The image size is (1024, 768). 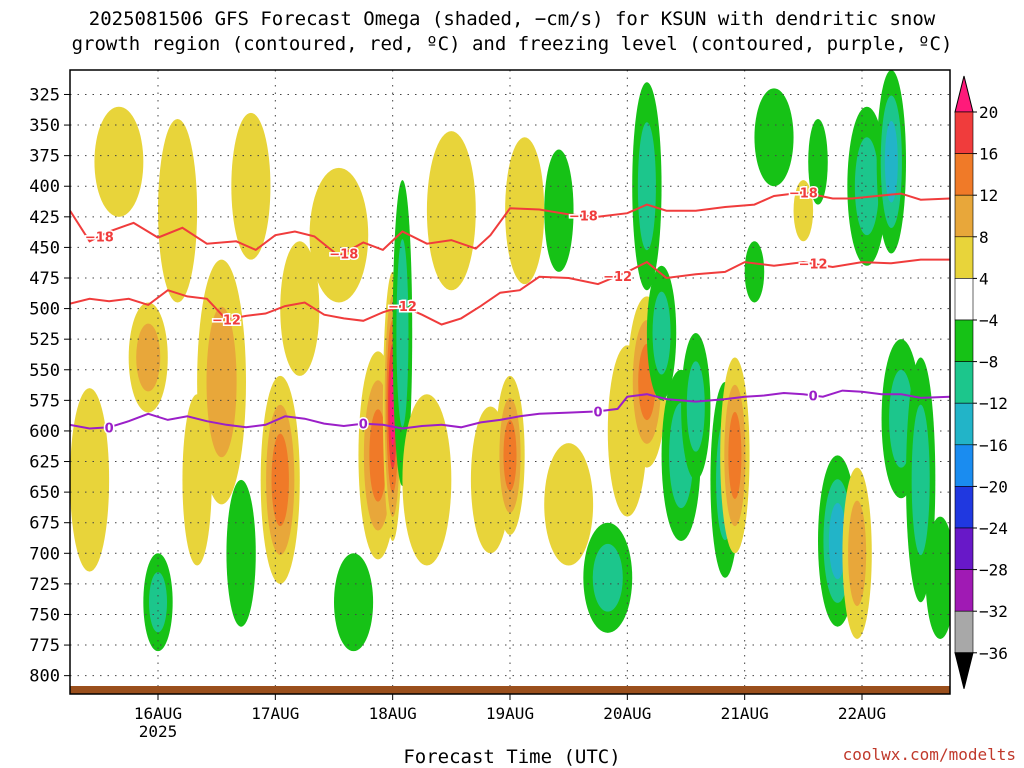 I want to click on y-tick-label-550: 550, so click(x=44, y=371).